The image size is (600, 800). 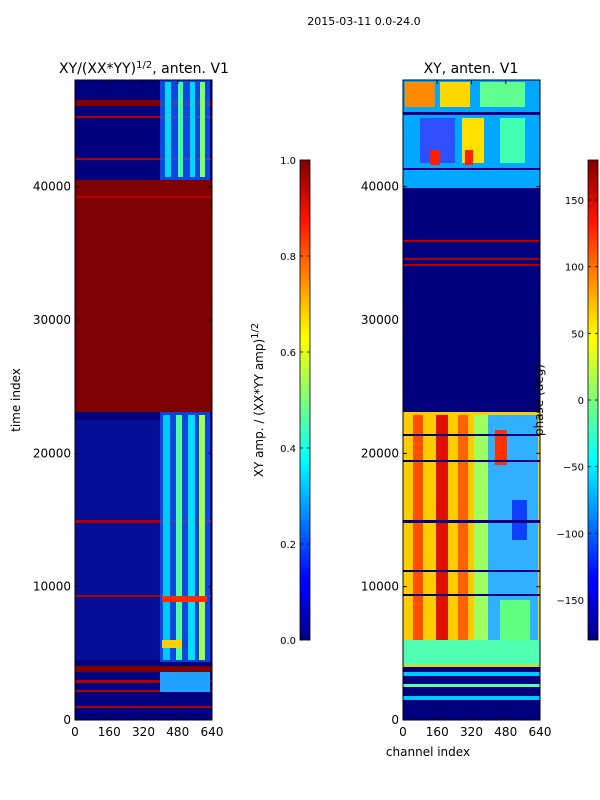 I want to click on y-tick-label: 0, so click(x=67, y=720).